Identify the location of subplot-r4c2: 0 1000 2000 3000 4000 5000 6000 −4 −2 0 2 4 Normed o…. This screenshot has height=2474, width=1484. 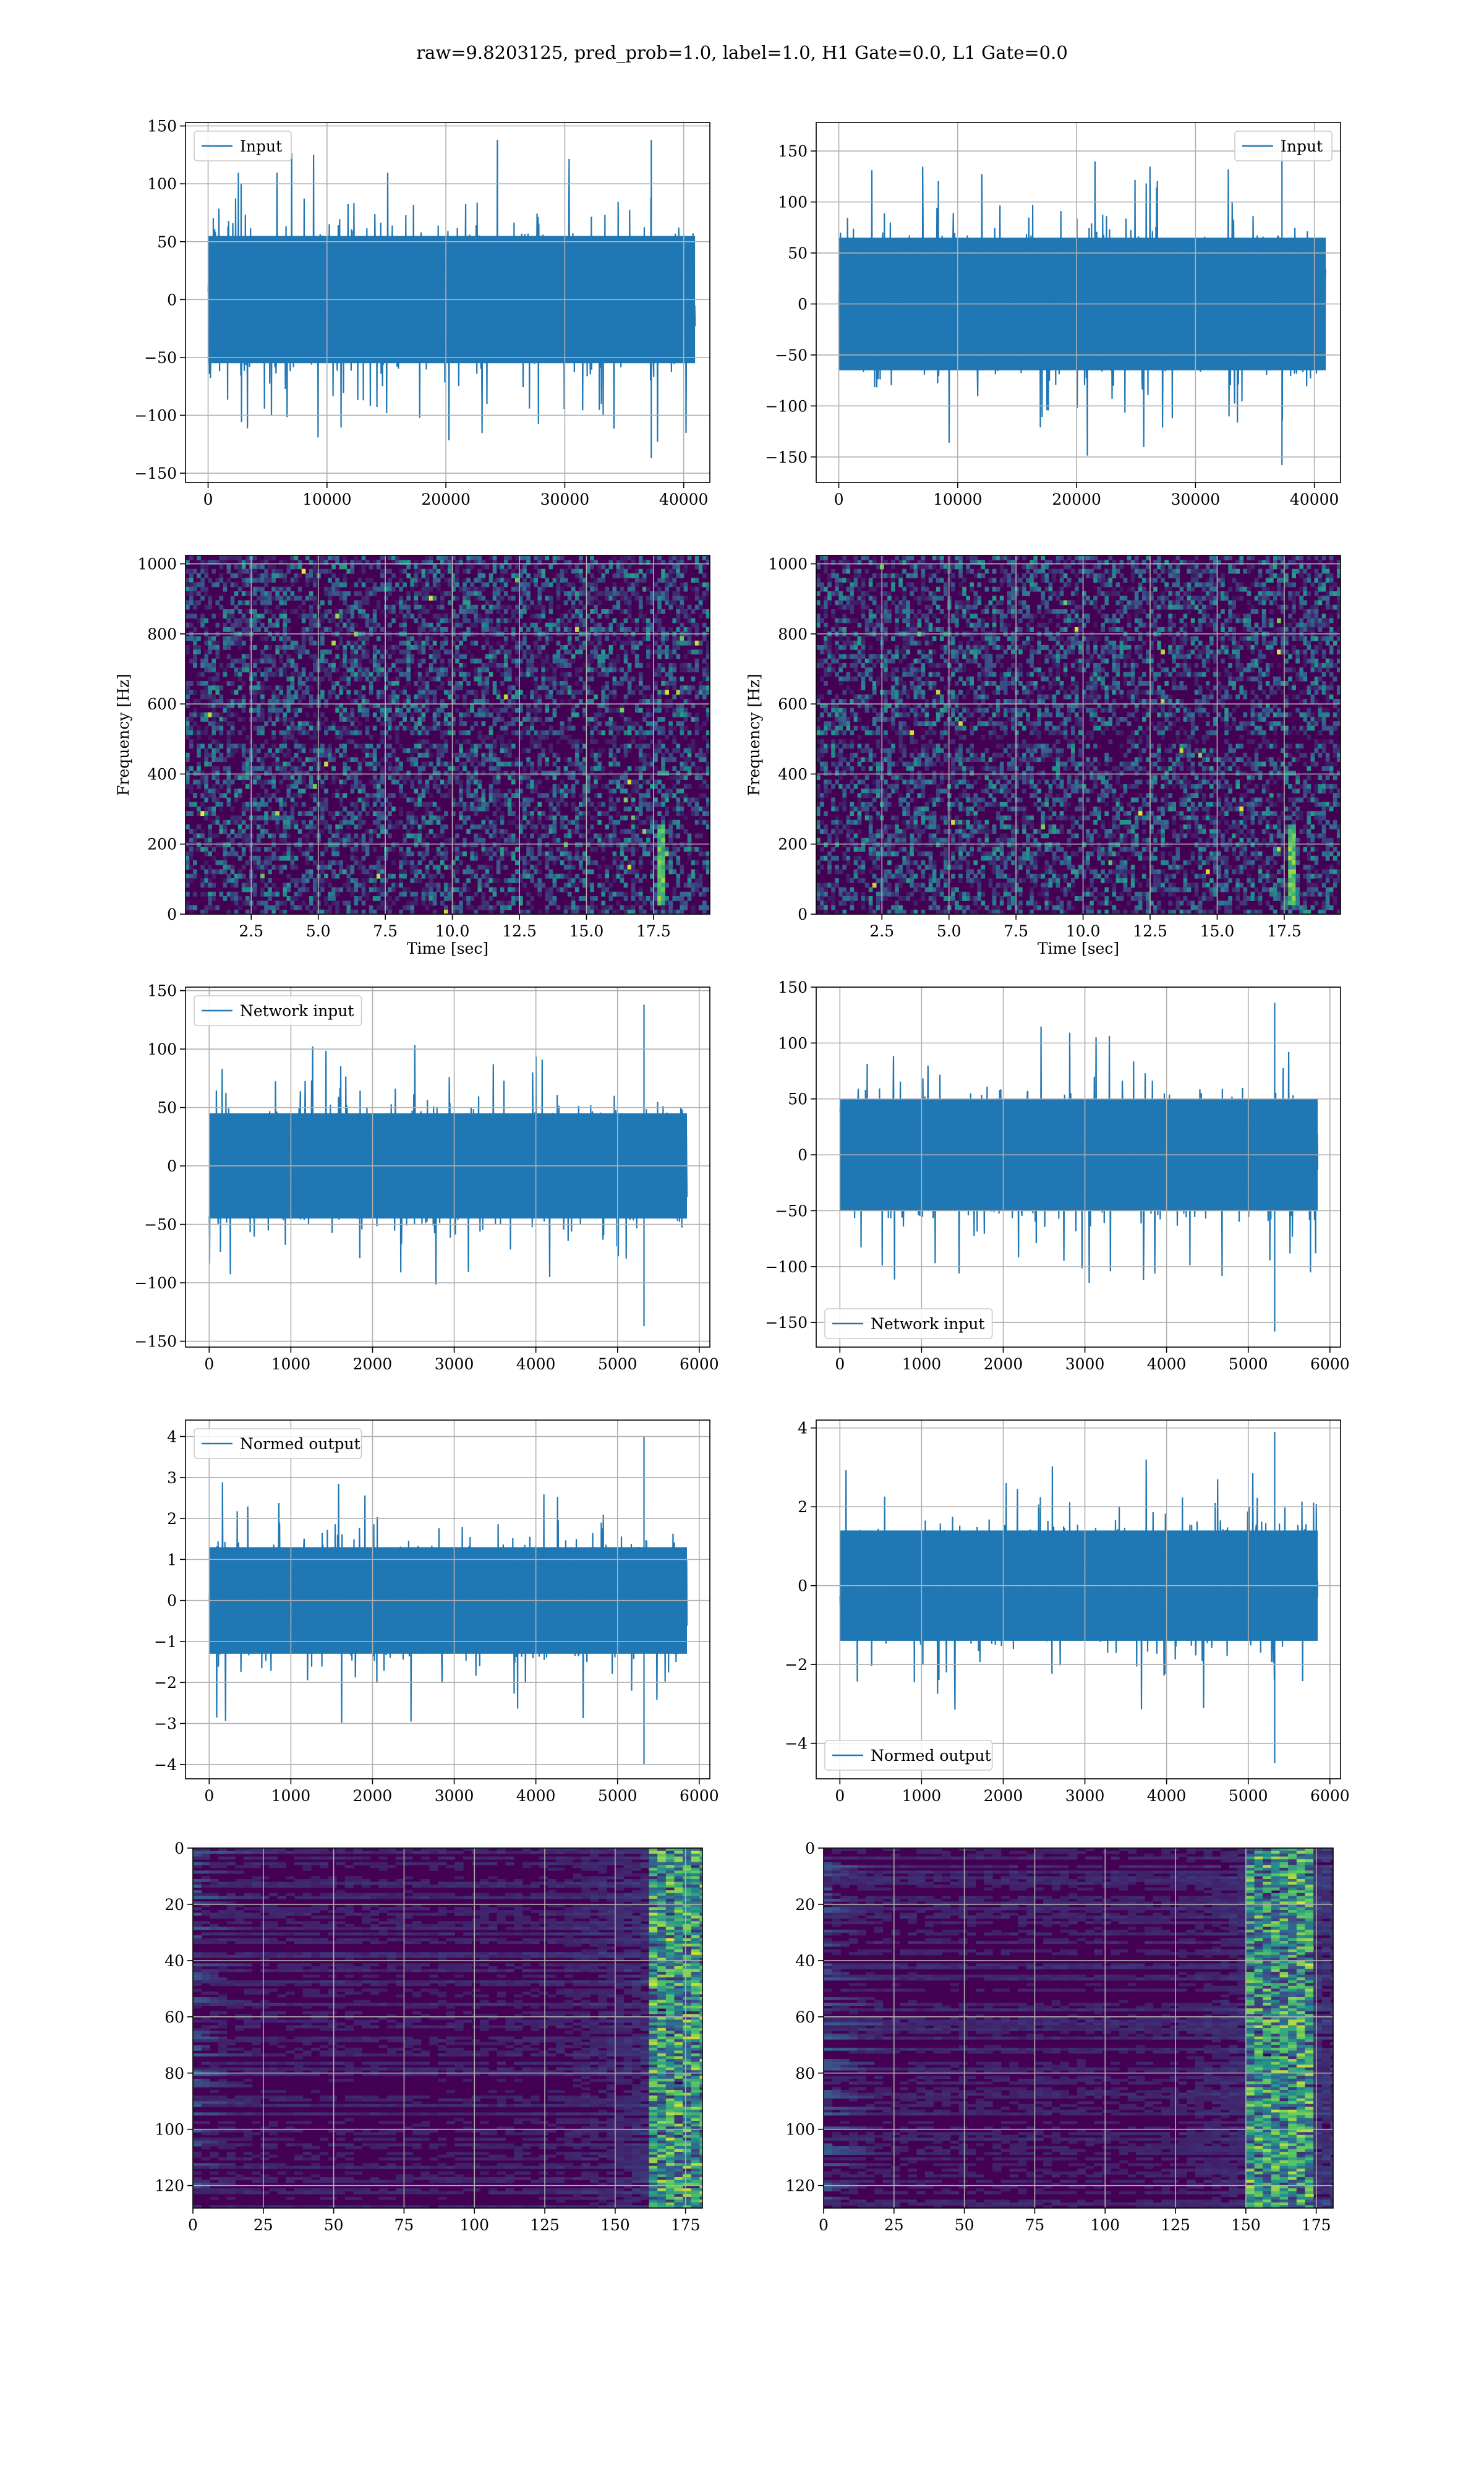
(1067, 1612).